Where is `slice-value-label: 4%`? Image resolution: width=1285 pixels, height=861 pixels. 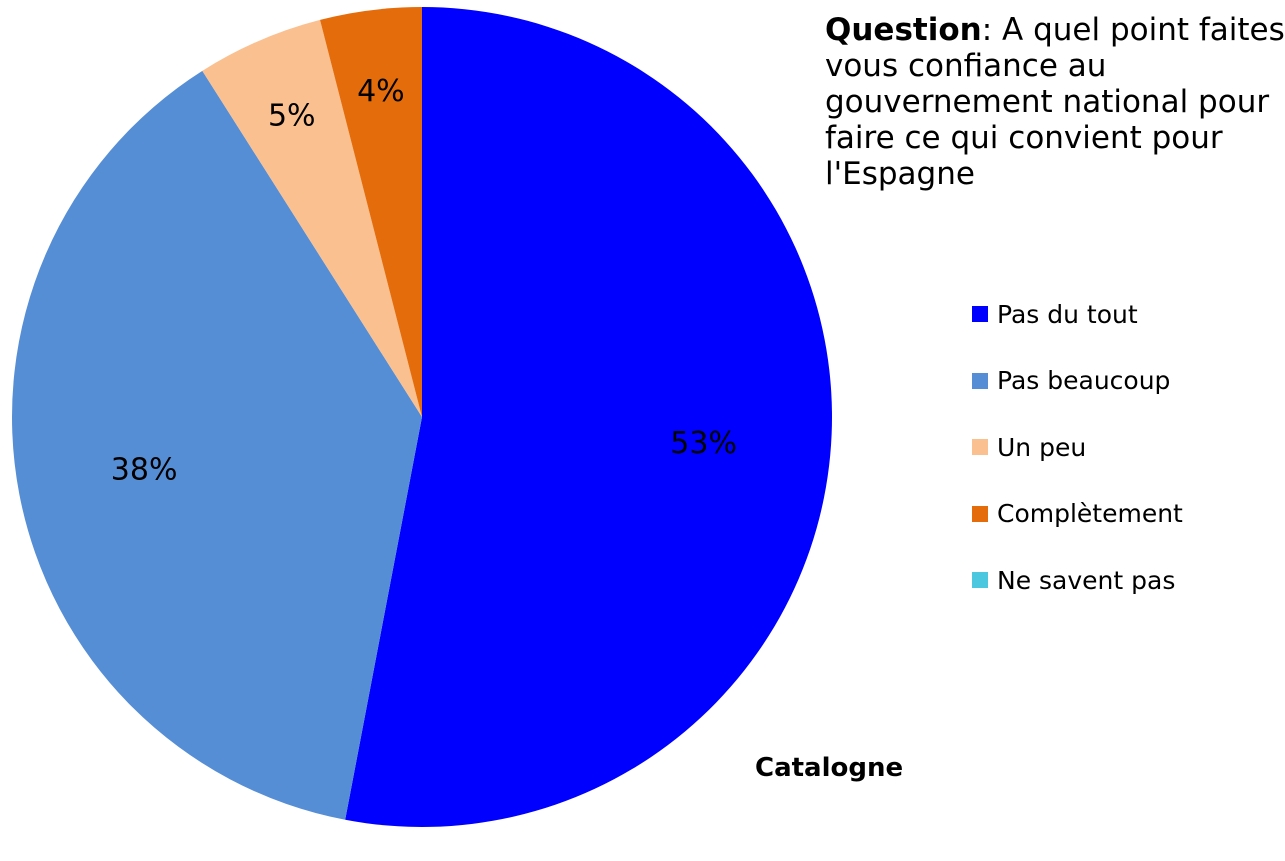 slice-value-label: 4% is located at coordinates (381, 91).